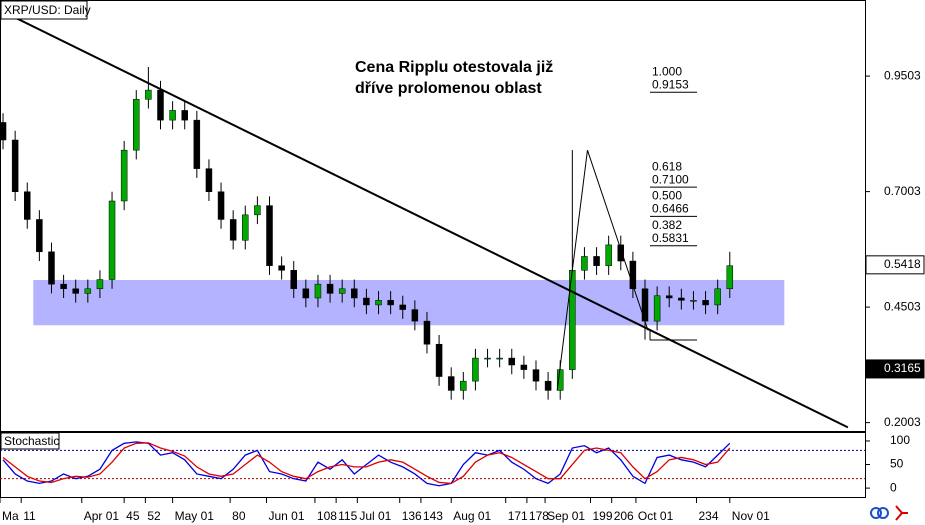 This screenshot has height=525, width=925. I want to click on fib-price: 0.7100, so click(670, 179).